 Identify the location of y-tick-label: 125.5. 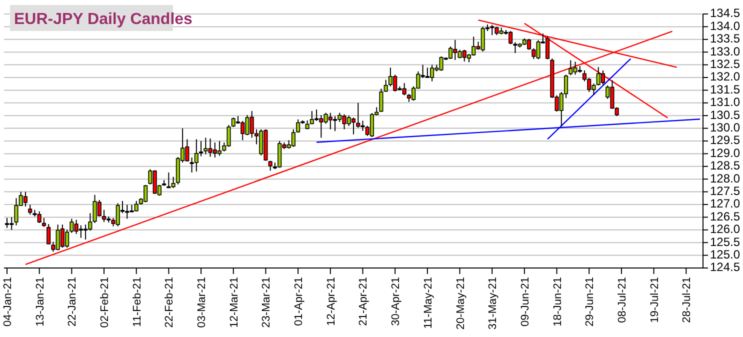
(725, 241).